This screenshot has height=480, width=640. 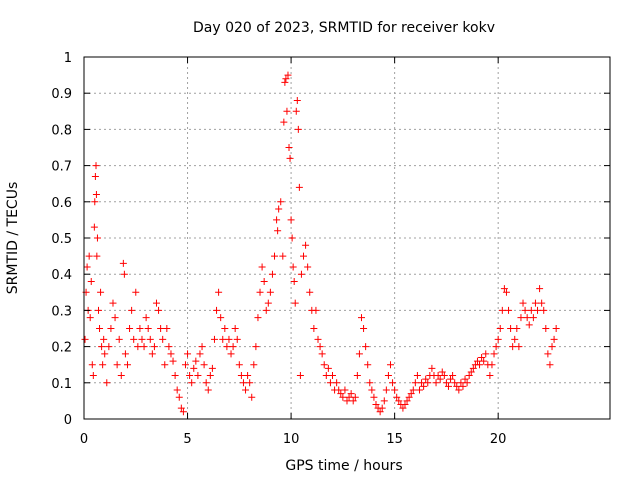 I want to click on y-tick-label: 0.5, so click(x=61, y=239).